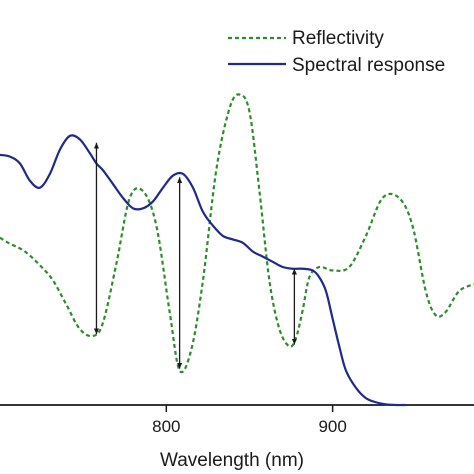  I want to click on x-axis-title: Wavelength (nm), so click(232, 460).